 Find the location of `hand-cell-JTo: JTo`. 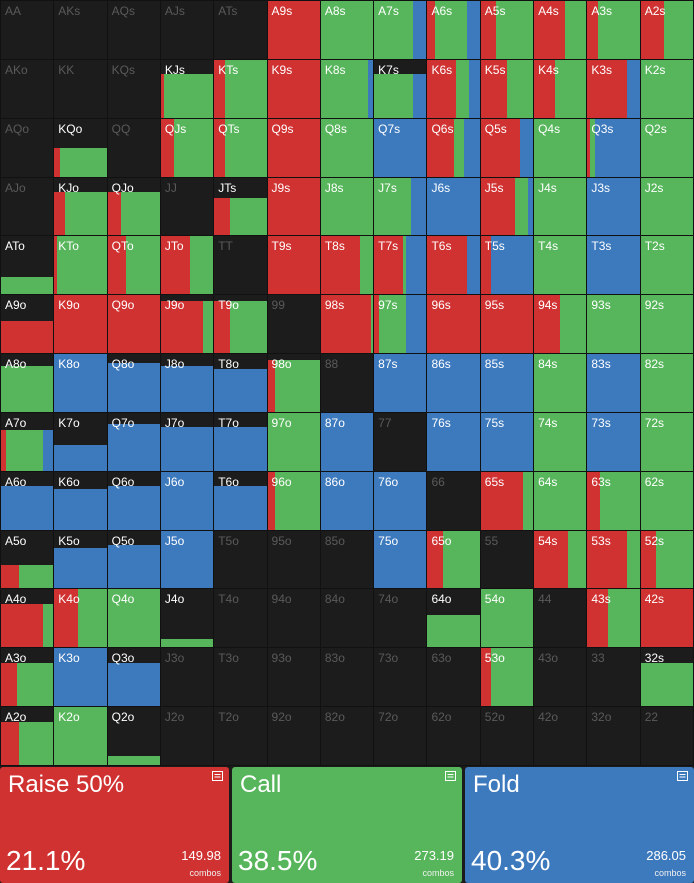

hand-cell-JTo: JTo is located at coordinates (187, 265).